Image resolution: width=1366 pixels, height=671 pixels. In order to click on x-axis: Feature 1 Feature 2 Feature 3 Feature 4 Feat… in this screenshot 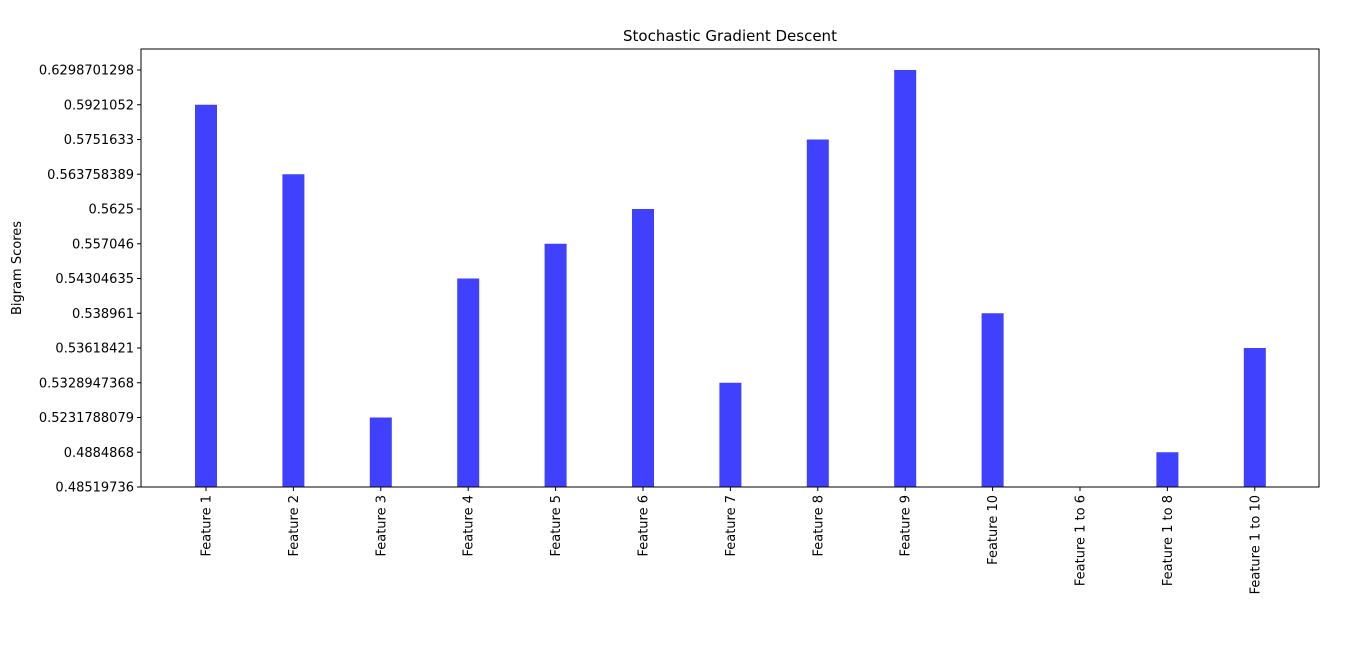, I will do `click(731, 540)`.